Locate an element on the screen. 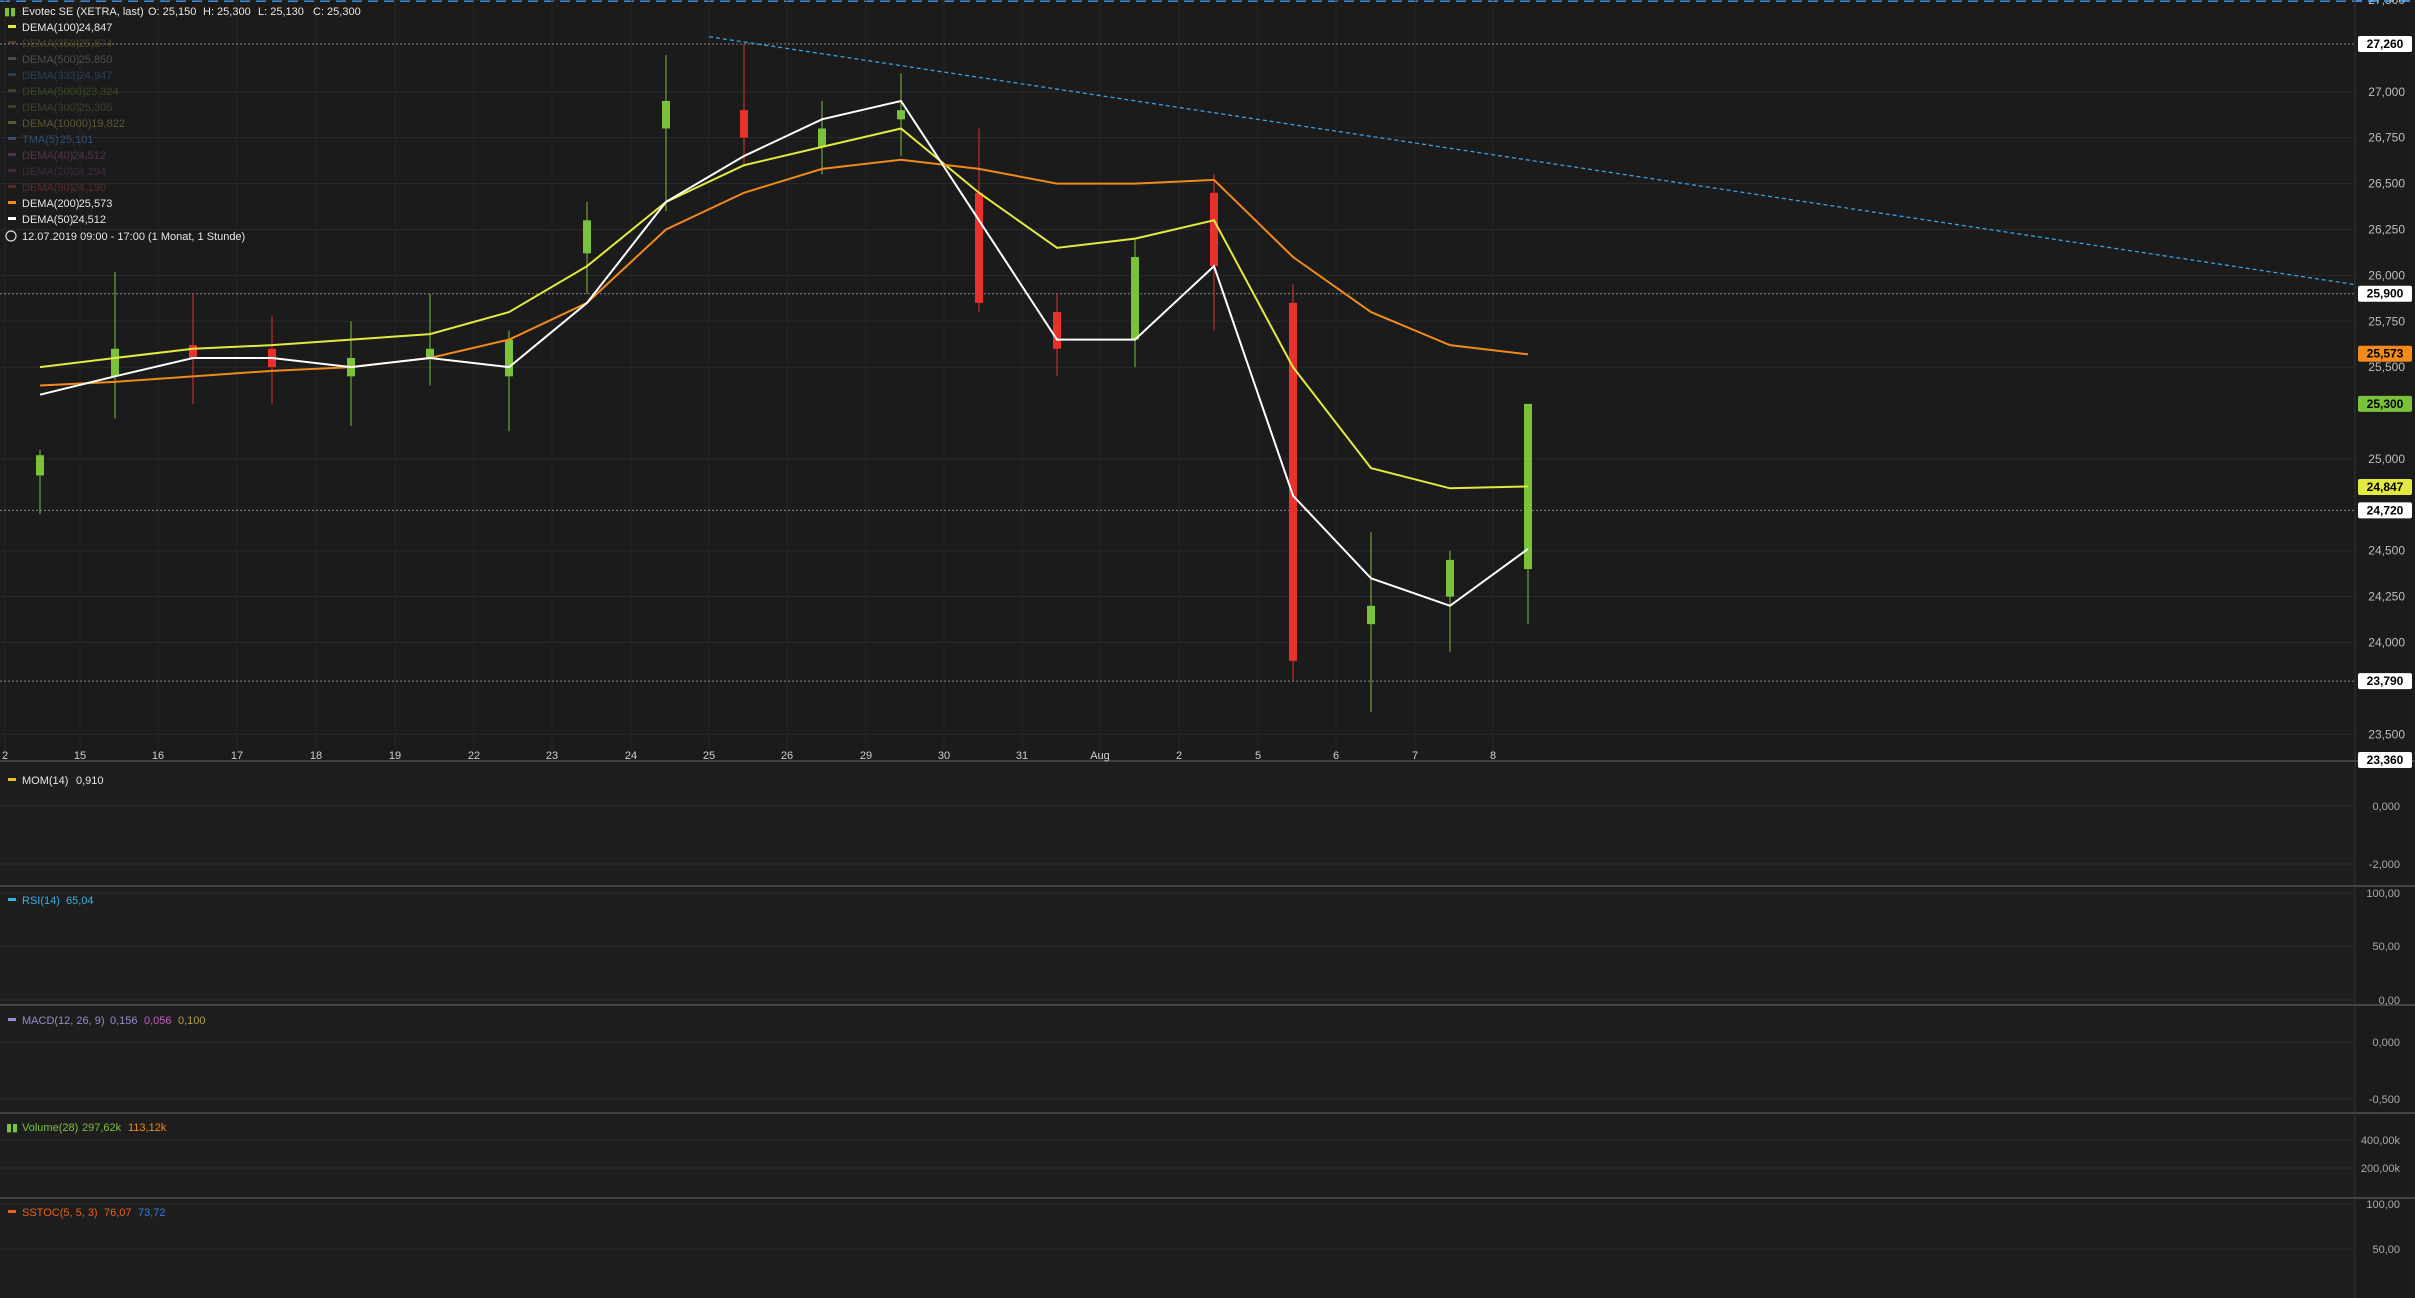  price-badge-label: 24,847 is located at coordinates (2385, 487).